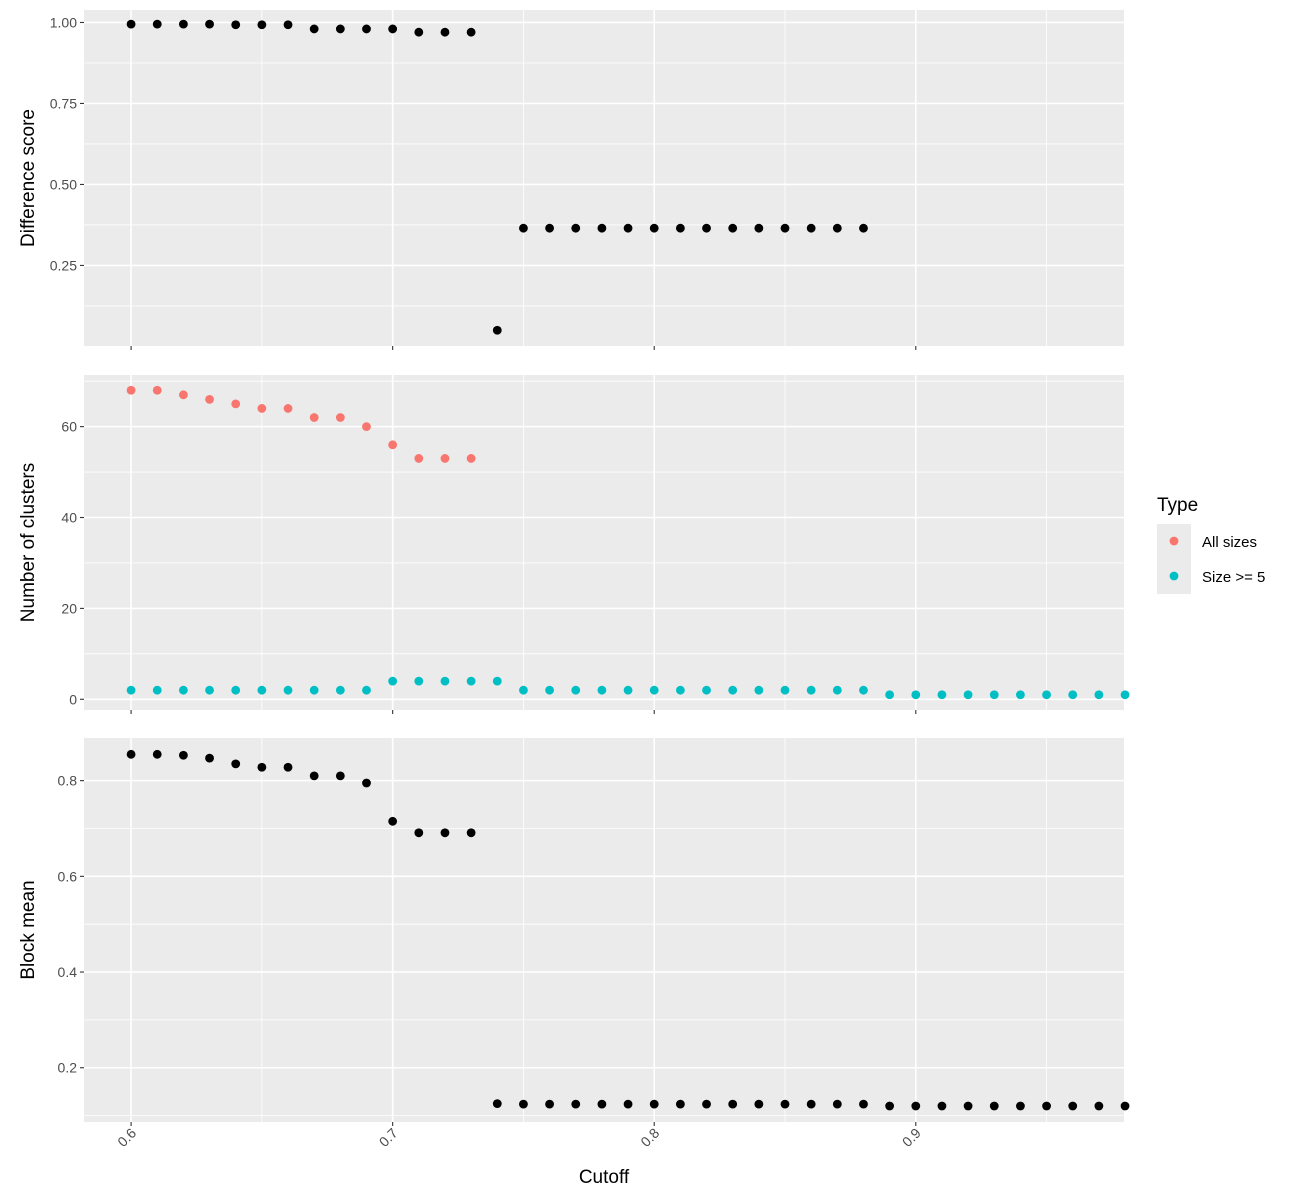 Image resolution: width=1300 pixels, height=1200 pixels. Describe the element at coordinates (68, 972) in the screenshot. I see `y-tick-label: 0.4` at that location.